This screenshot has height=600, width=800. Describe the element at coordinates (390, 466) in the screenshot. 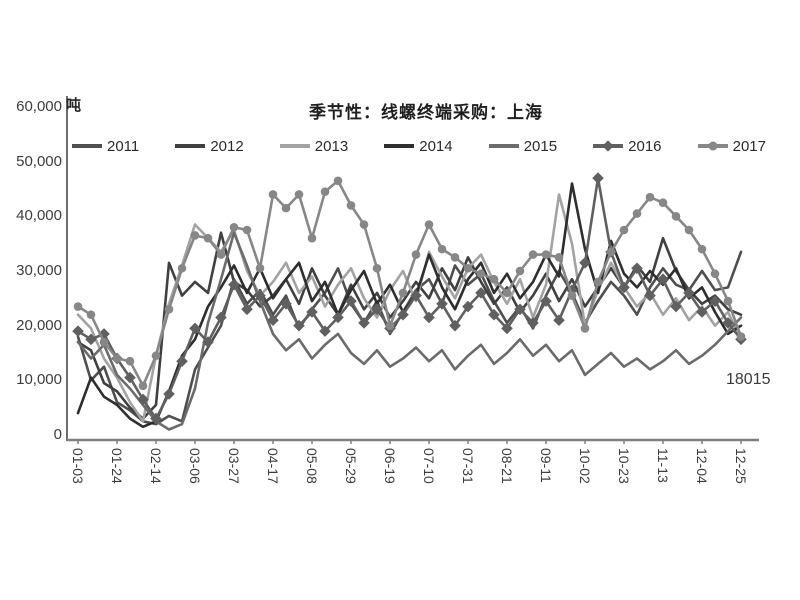

I see `x-tick-label: 06-19` at that location.